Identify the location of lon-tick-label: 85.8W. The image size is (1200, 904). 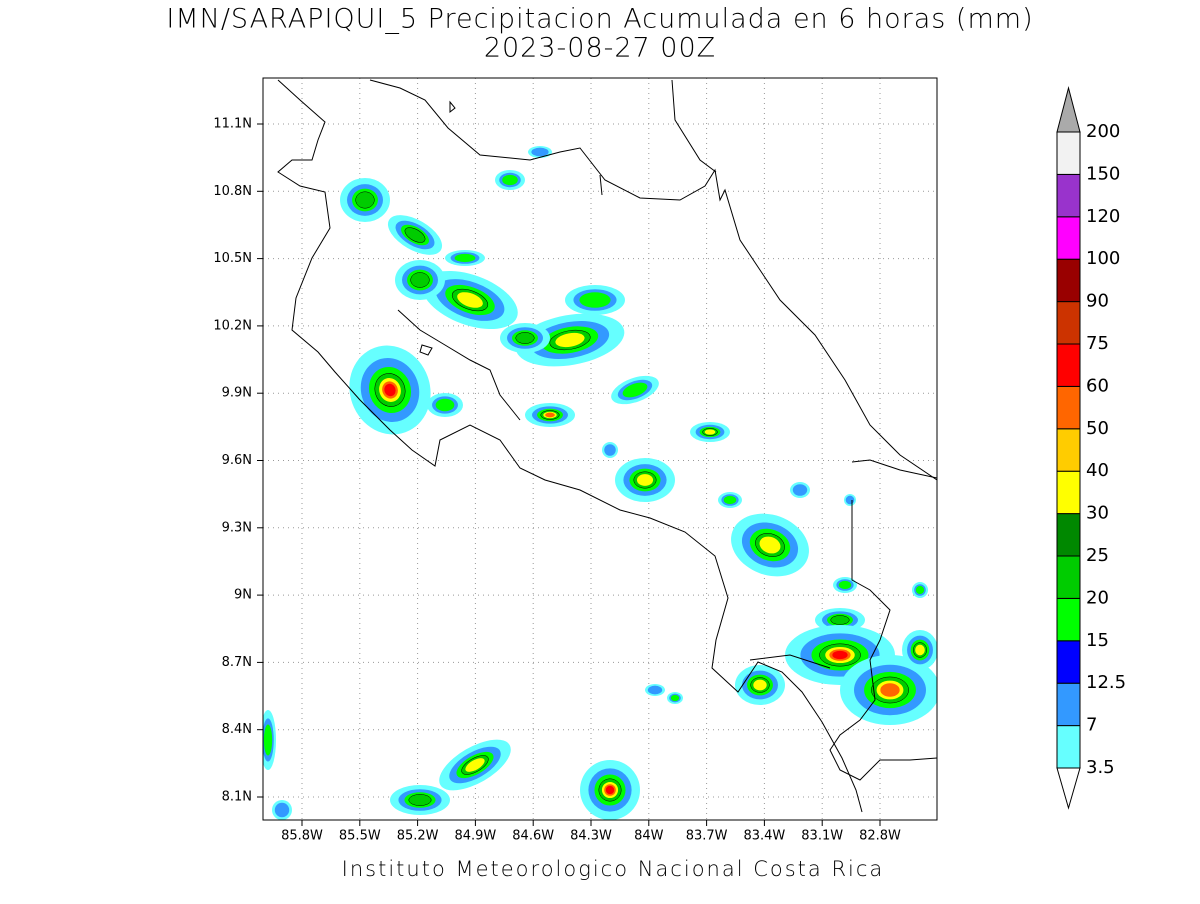
(302, 836).